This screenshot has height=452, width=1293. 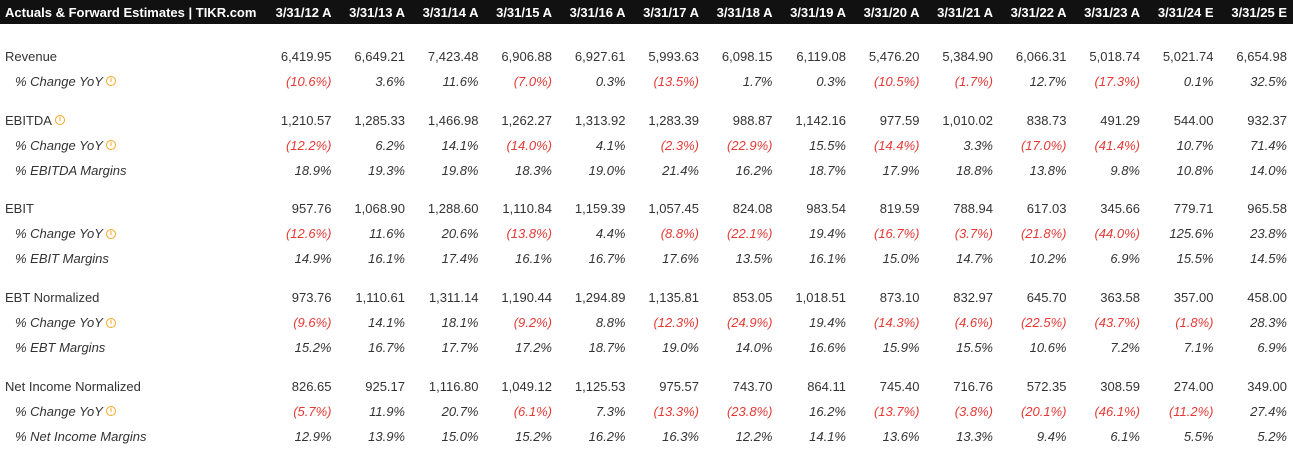 I want to click on value-cell: 5,993.63, so click(x=673, y=56).